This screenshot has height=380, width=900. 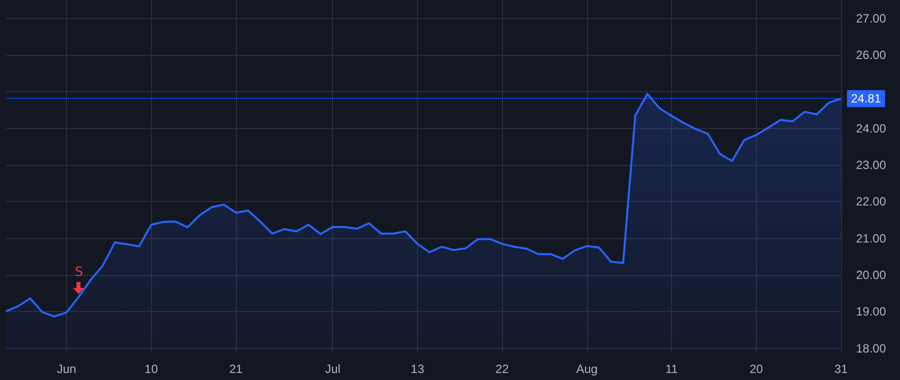 What do you see at coordinates (671, 369) in the screenshot?
I see `x-tick-label: 11` at bounding box center [671, 369].